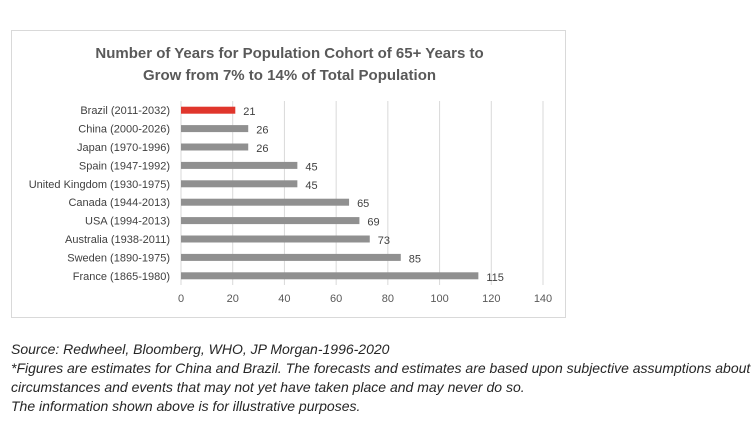 The height and width of the screenshot is (435, 753). What do you see at coordinates (388, 299) in the screenshot?
I see `x-tick-label-4: 80` at bounding box center [388, 299].